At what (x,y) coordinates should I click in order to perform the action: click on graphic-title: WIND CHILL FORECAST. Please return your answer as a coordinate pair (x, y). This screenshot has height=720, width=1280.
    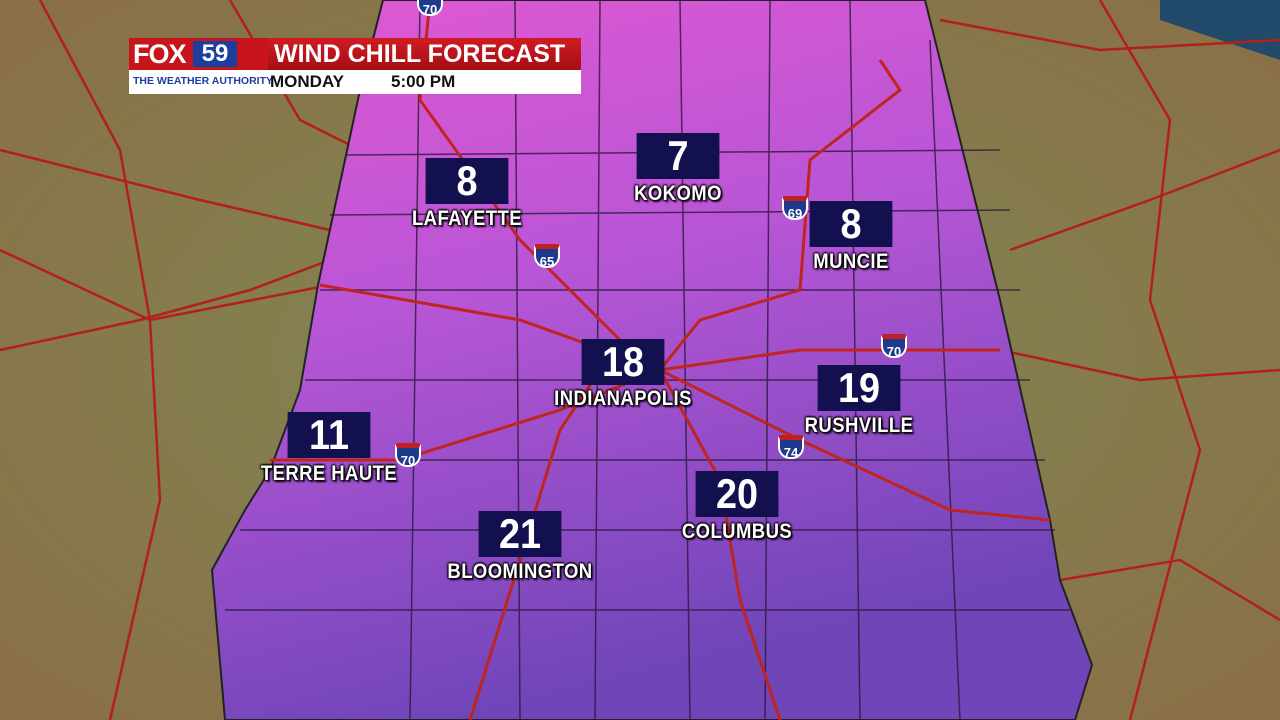
    Looking at the image, I should click on (424, 54).